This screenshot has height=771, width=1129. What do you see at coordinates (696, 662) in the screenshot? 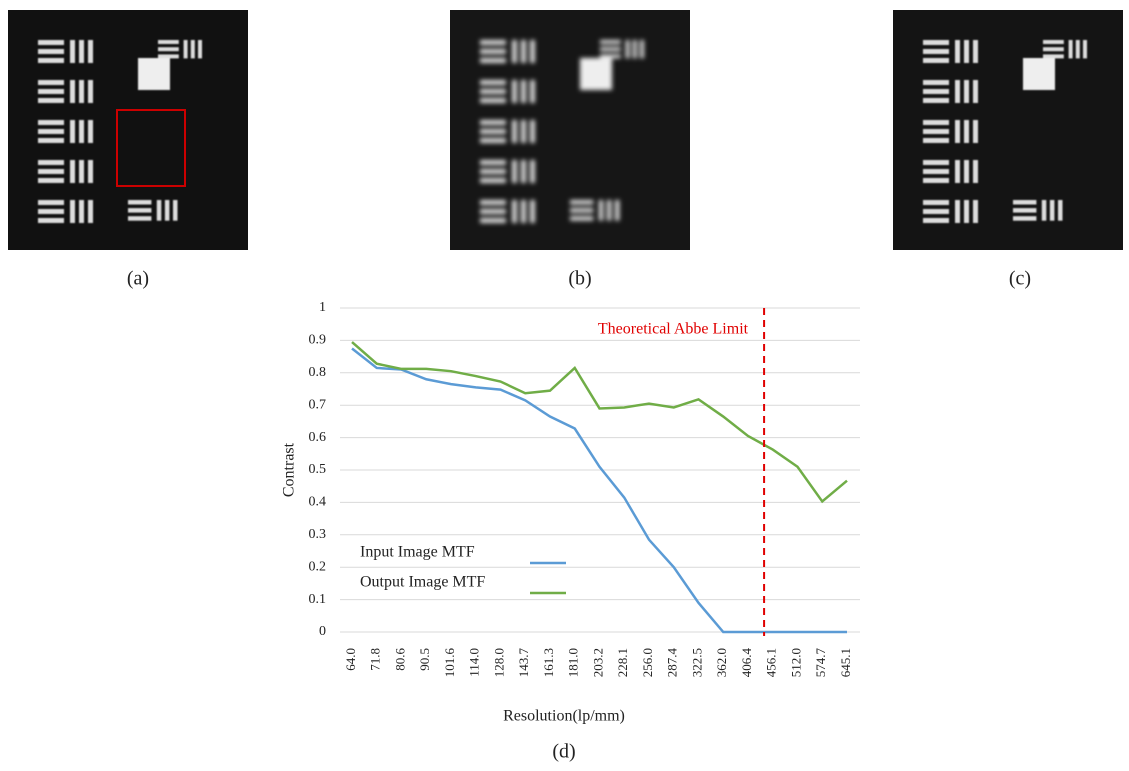
I see `x-tick-label: 322.5` at bounding box center [696, 662].